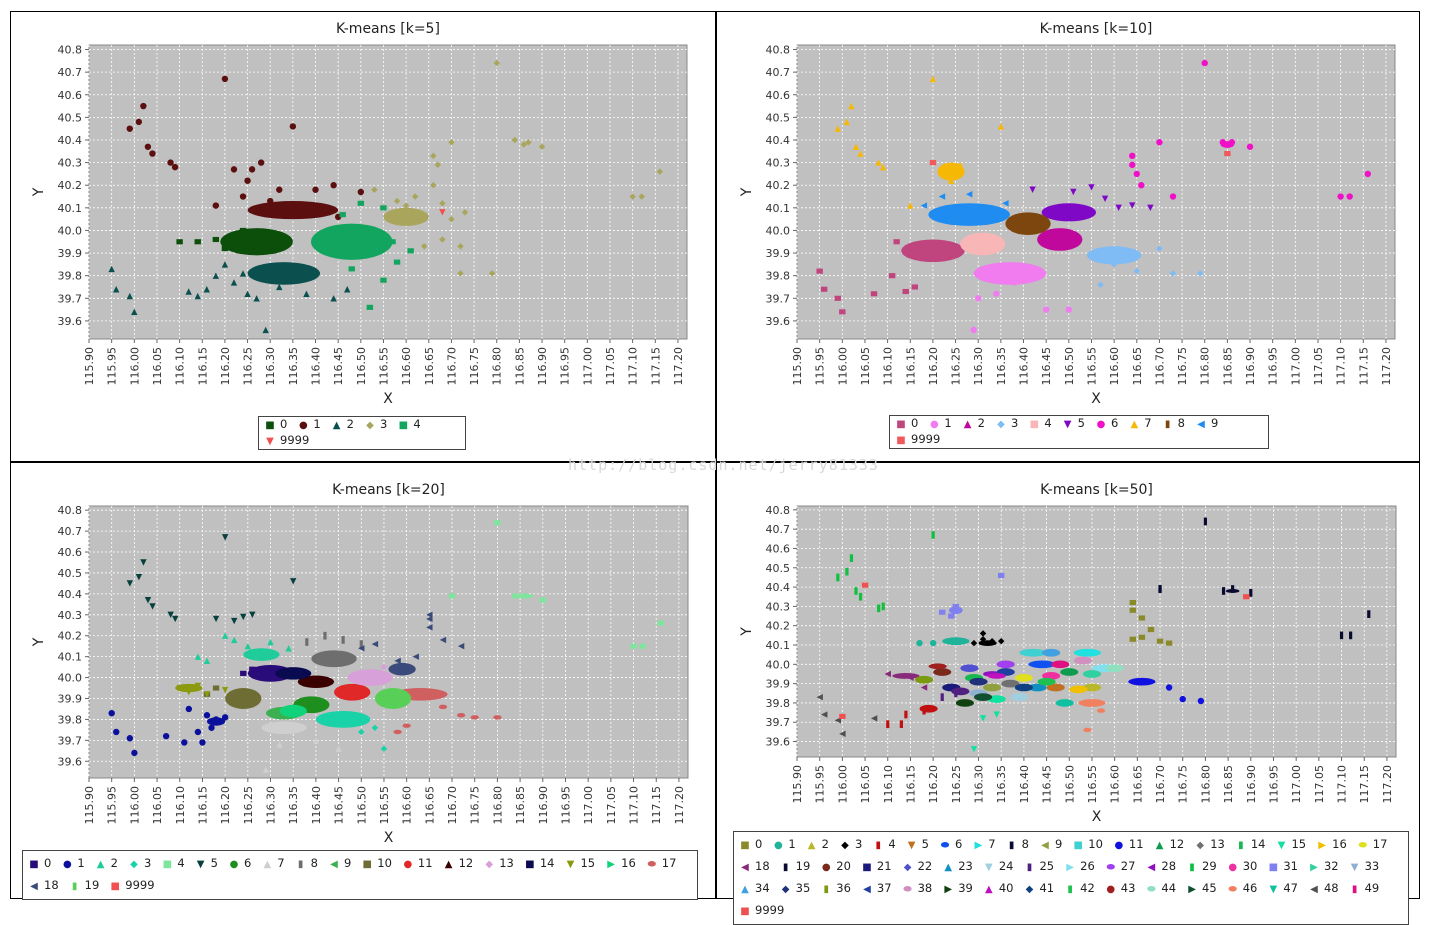  Describe the element at coordinates (933, 366) in the screenshot. I see `x-tick-label: 116.20` at that location.